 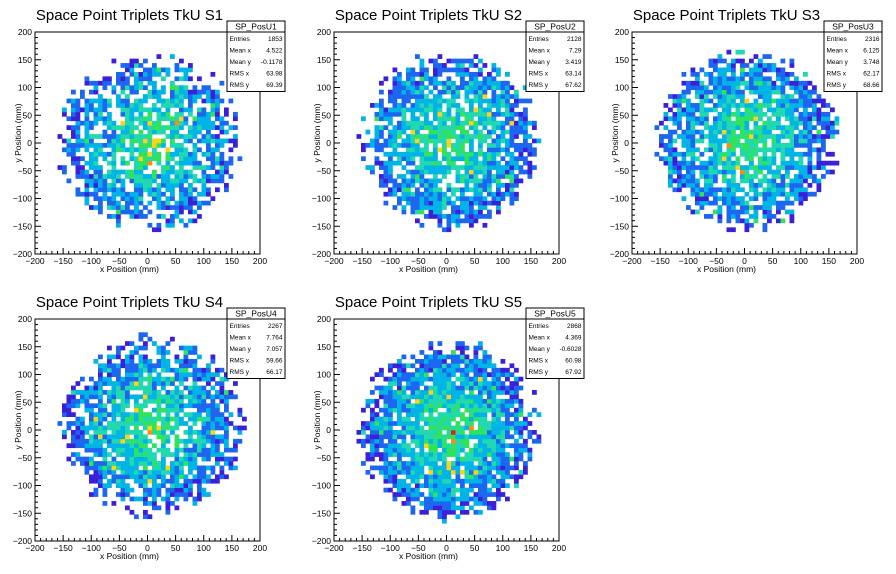 What do you see at coordinates (25, 375) in the screenshot?
I see `y-tick-label: 100` at bounding box center [25, 375].